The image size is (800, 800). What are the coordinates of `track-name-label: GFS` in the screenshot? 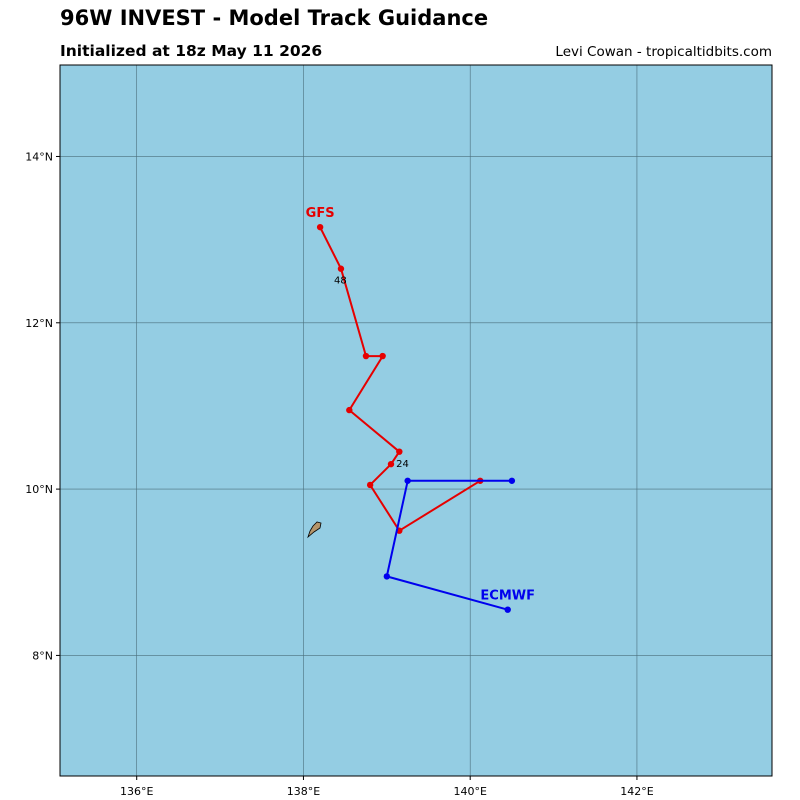 It's located at (320, 213).